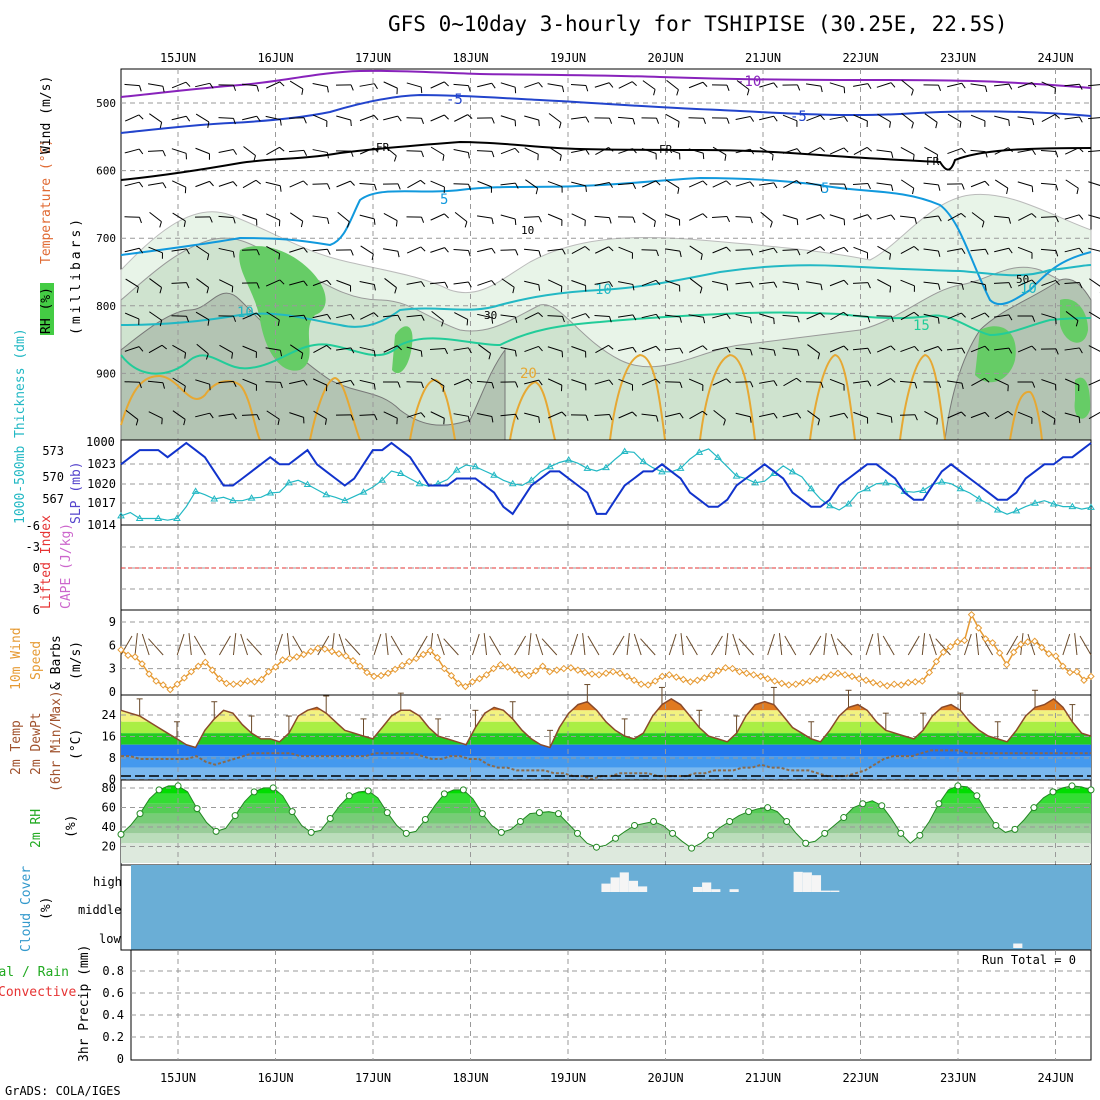 This screenshot has height=1100, width=1100. What do you see at coordinates (1029, 960) in the screenshot?
I see `run-total-label: Run Total = 0` at bounding box center [1029, 960].